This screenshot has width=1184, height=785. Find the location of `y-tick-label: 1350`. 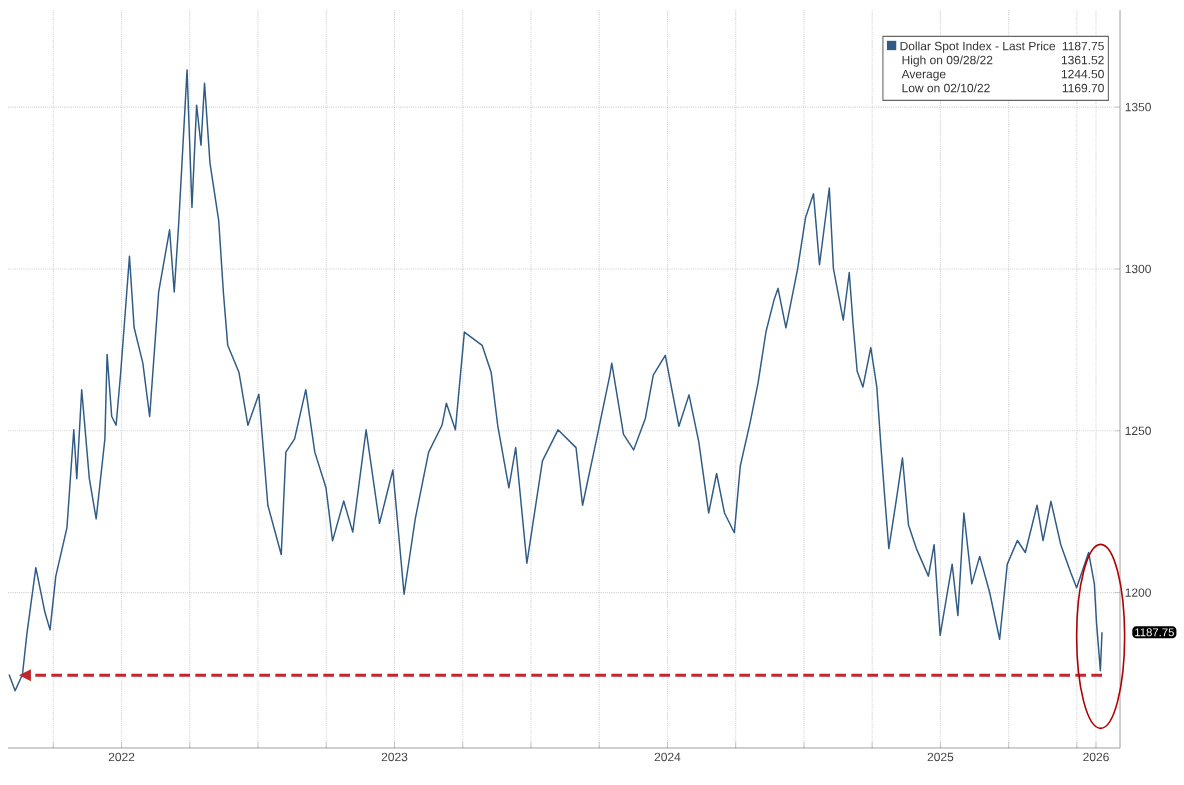

y-tick-label: 1350 is located at coordinates (1138, 107).